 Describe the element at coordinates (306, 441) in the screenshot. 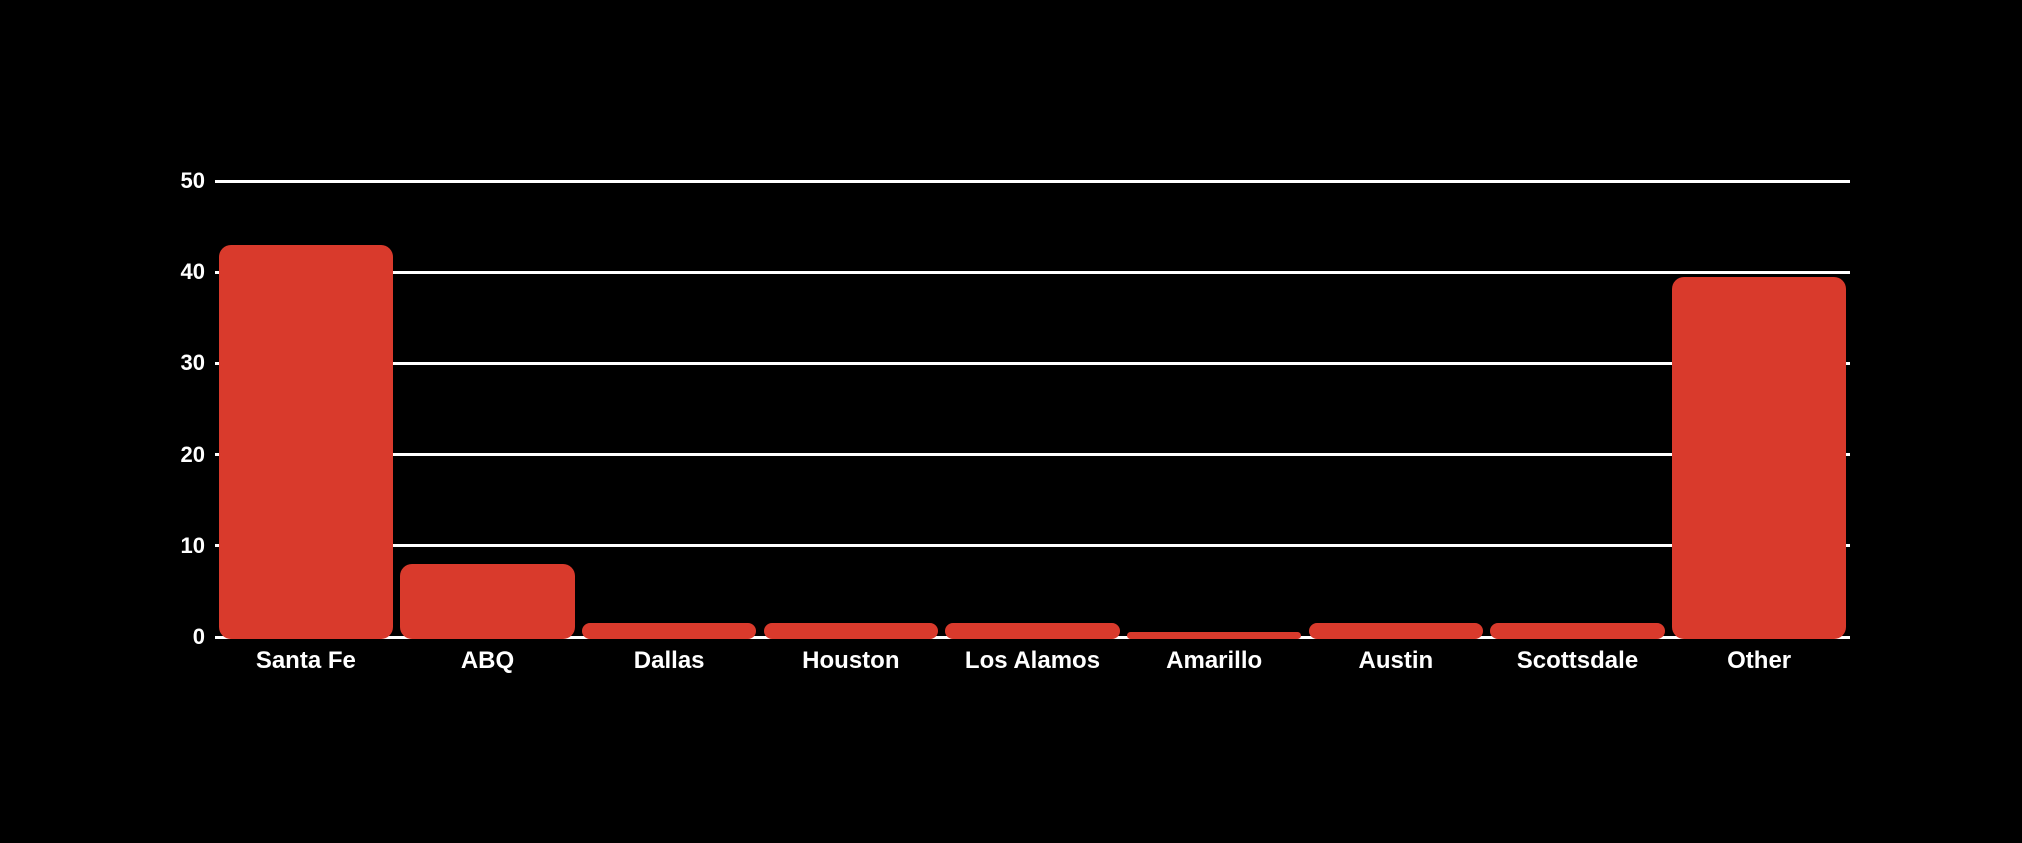

I see `bar-santa-fe` at that location.